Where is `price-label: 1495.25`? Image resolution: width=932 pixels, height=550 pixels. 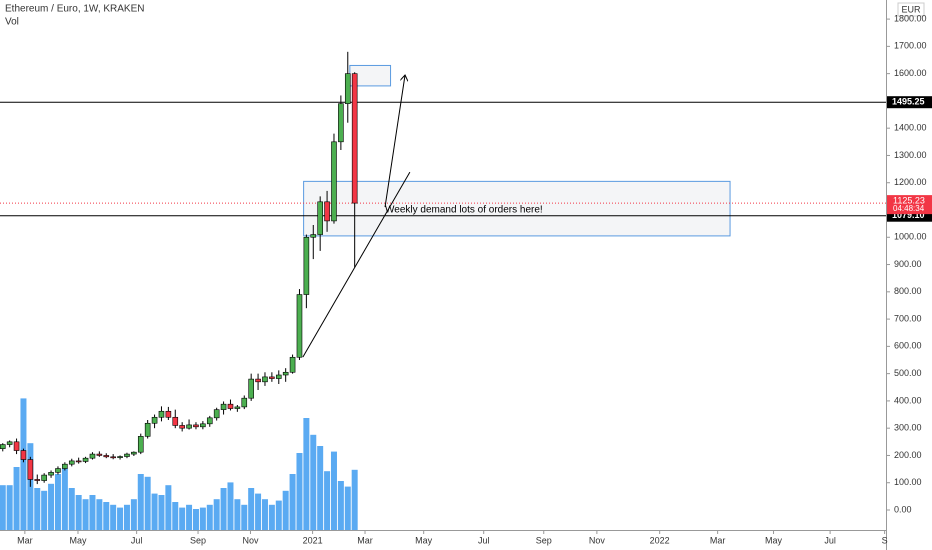 price-label: 1495.25 is located at coordinates (908, 102).